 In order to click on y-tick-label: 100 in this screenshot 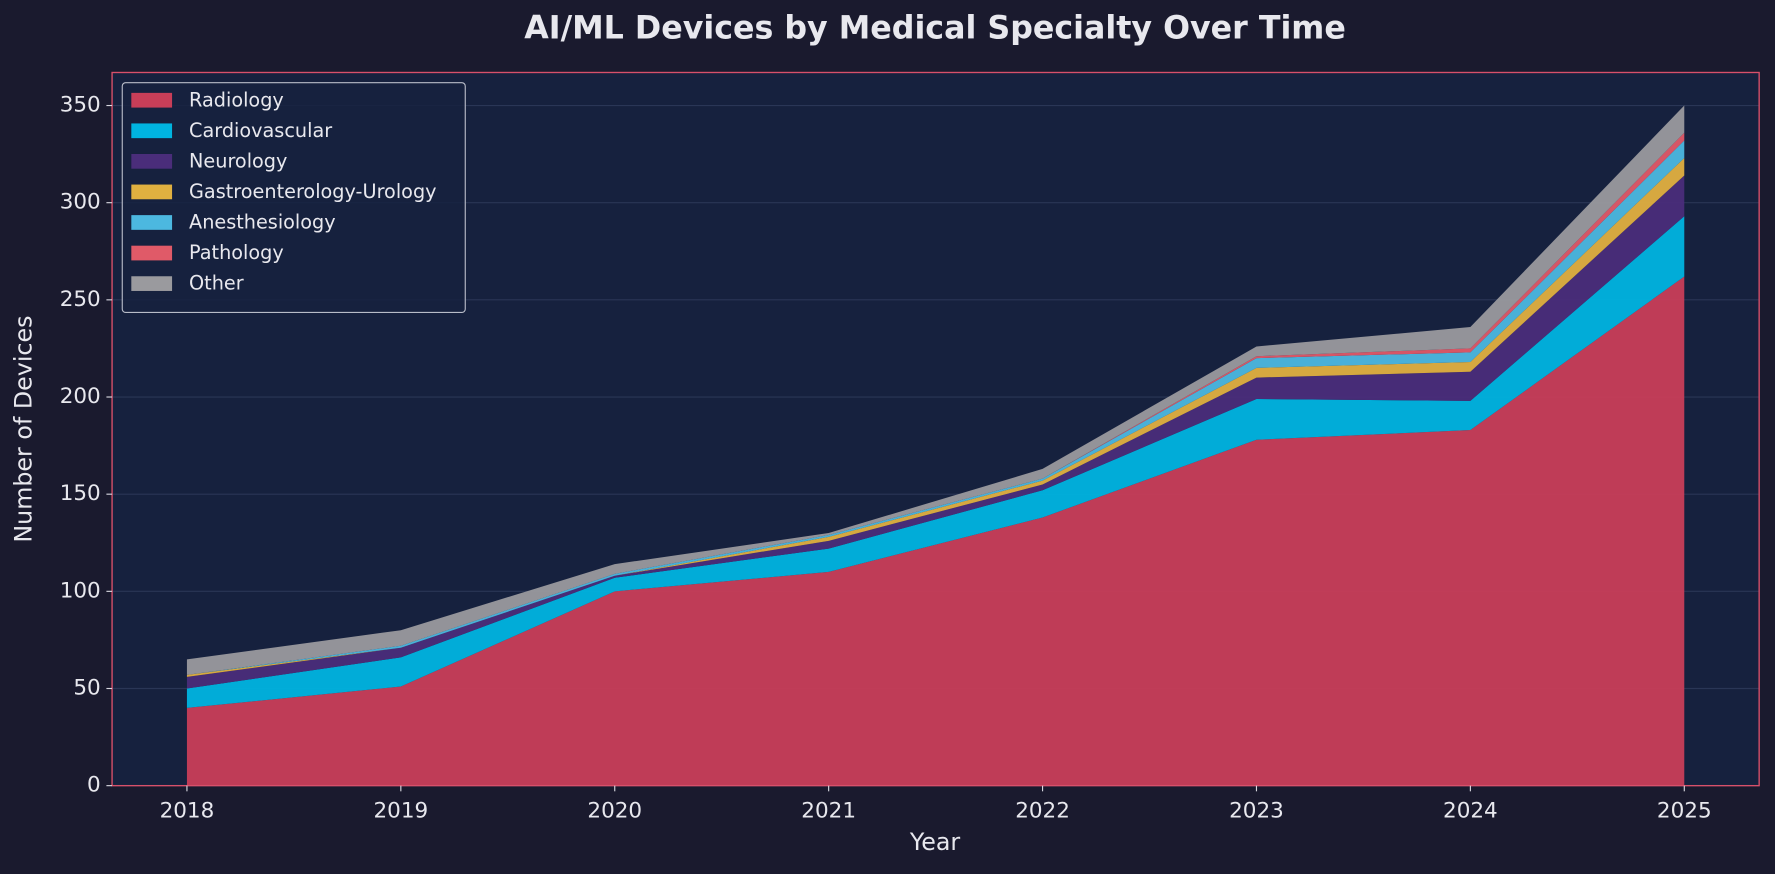, I will do `click(80, 590)`.